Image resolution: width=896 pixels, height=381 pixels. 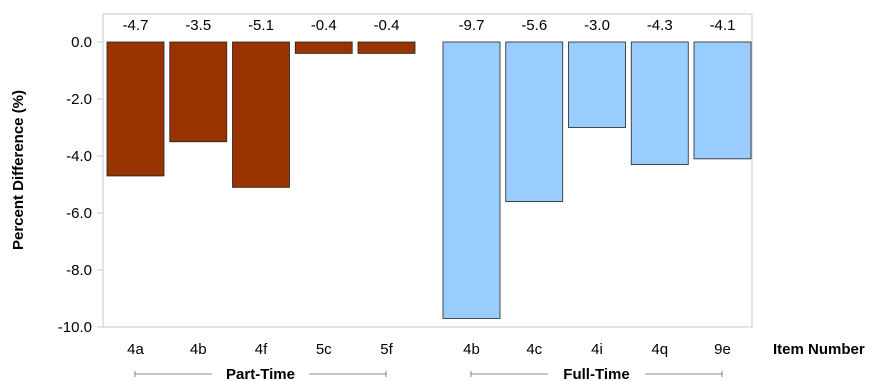 I want to click on bar-fulltime-4c, so click(x=534, y=122).